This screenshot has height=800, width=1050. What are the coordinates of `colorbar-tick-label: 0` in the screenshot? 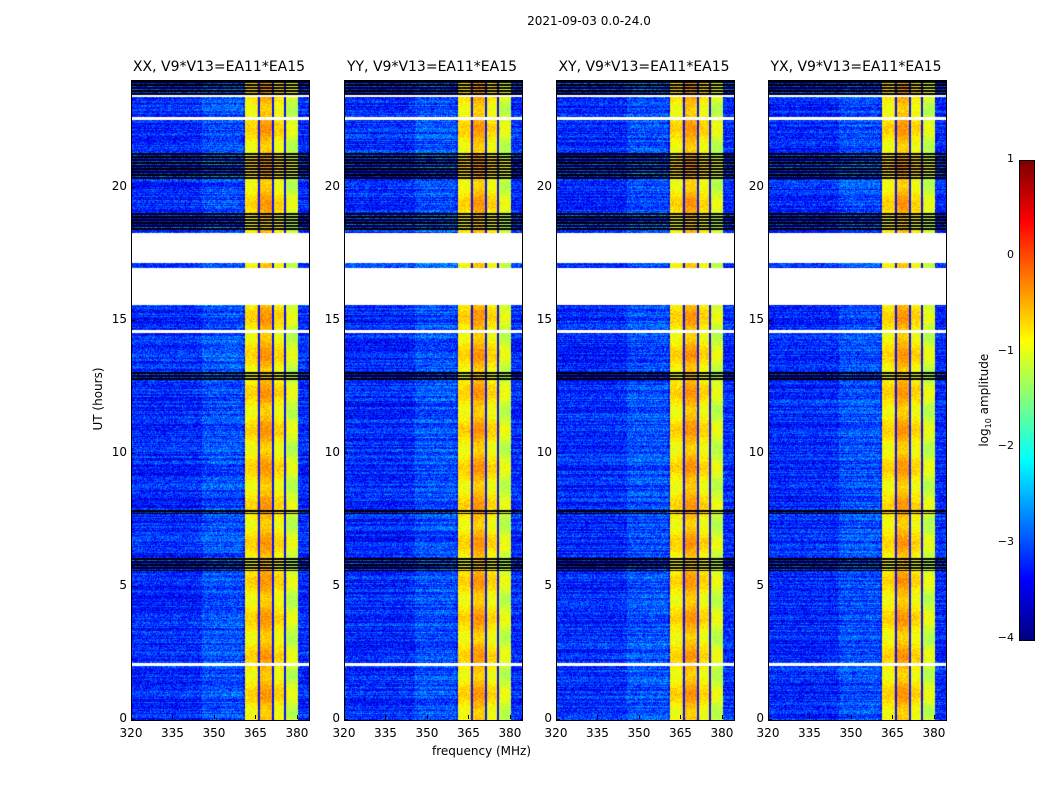 It's located at (1010, 254).